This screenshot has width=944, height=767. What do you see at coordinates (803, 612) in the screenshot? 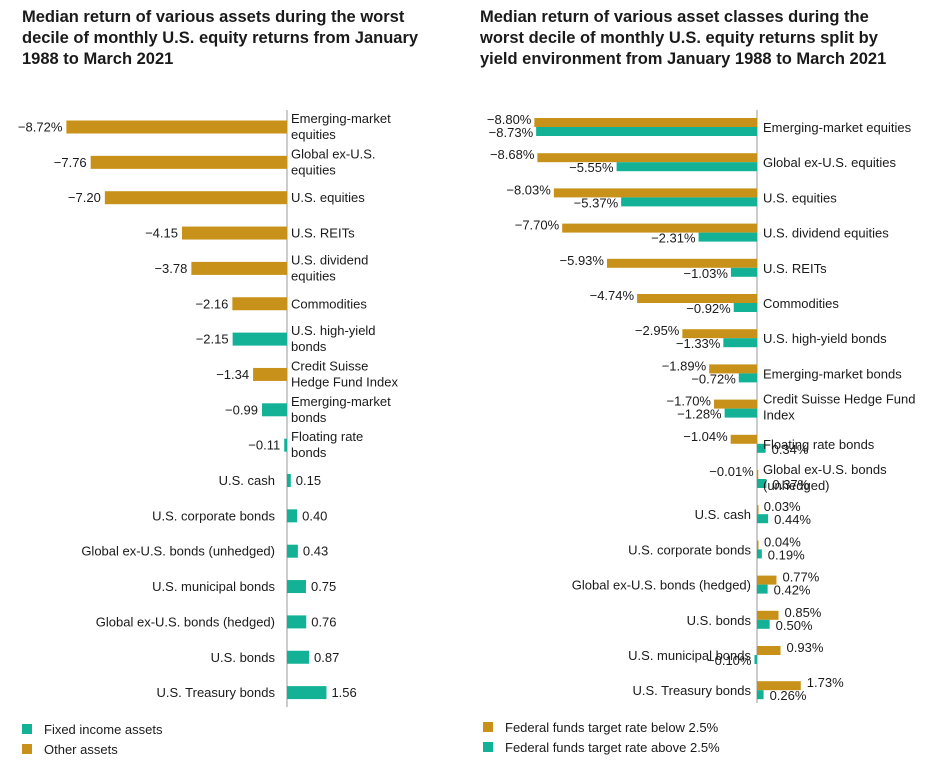
I see `right-value-label: 0.85%` at bounding box center [803, 612].